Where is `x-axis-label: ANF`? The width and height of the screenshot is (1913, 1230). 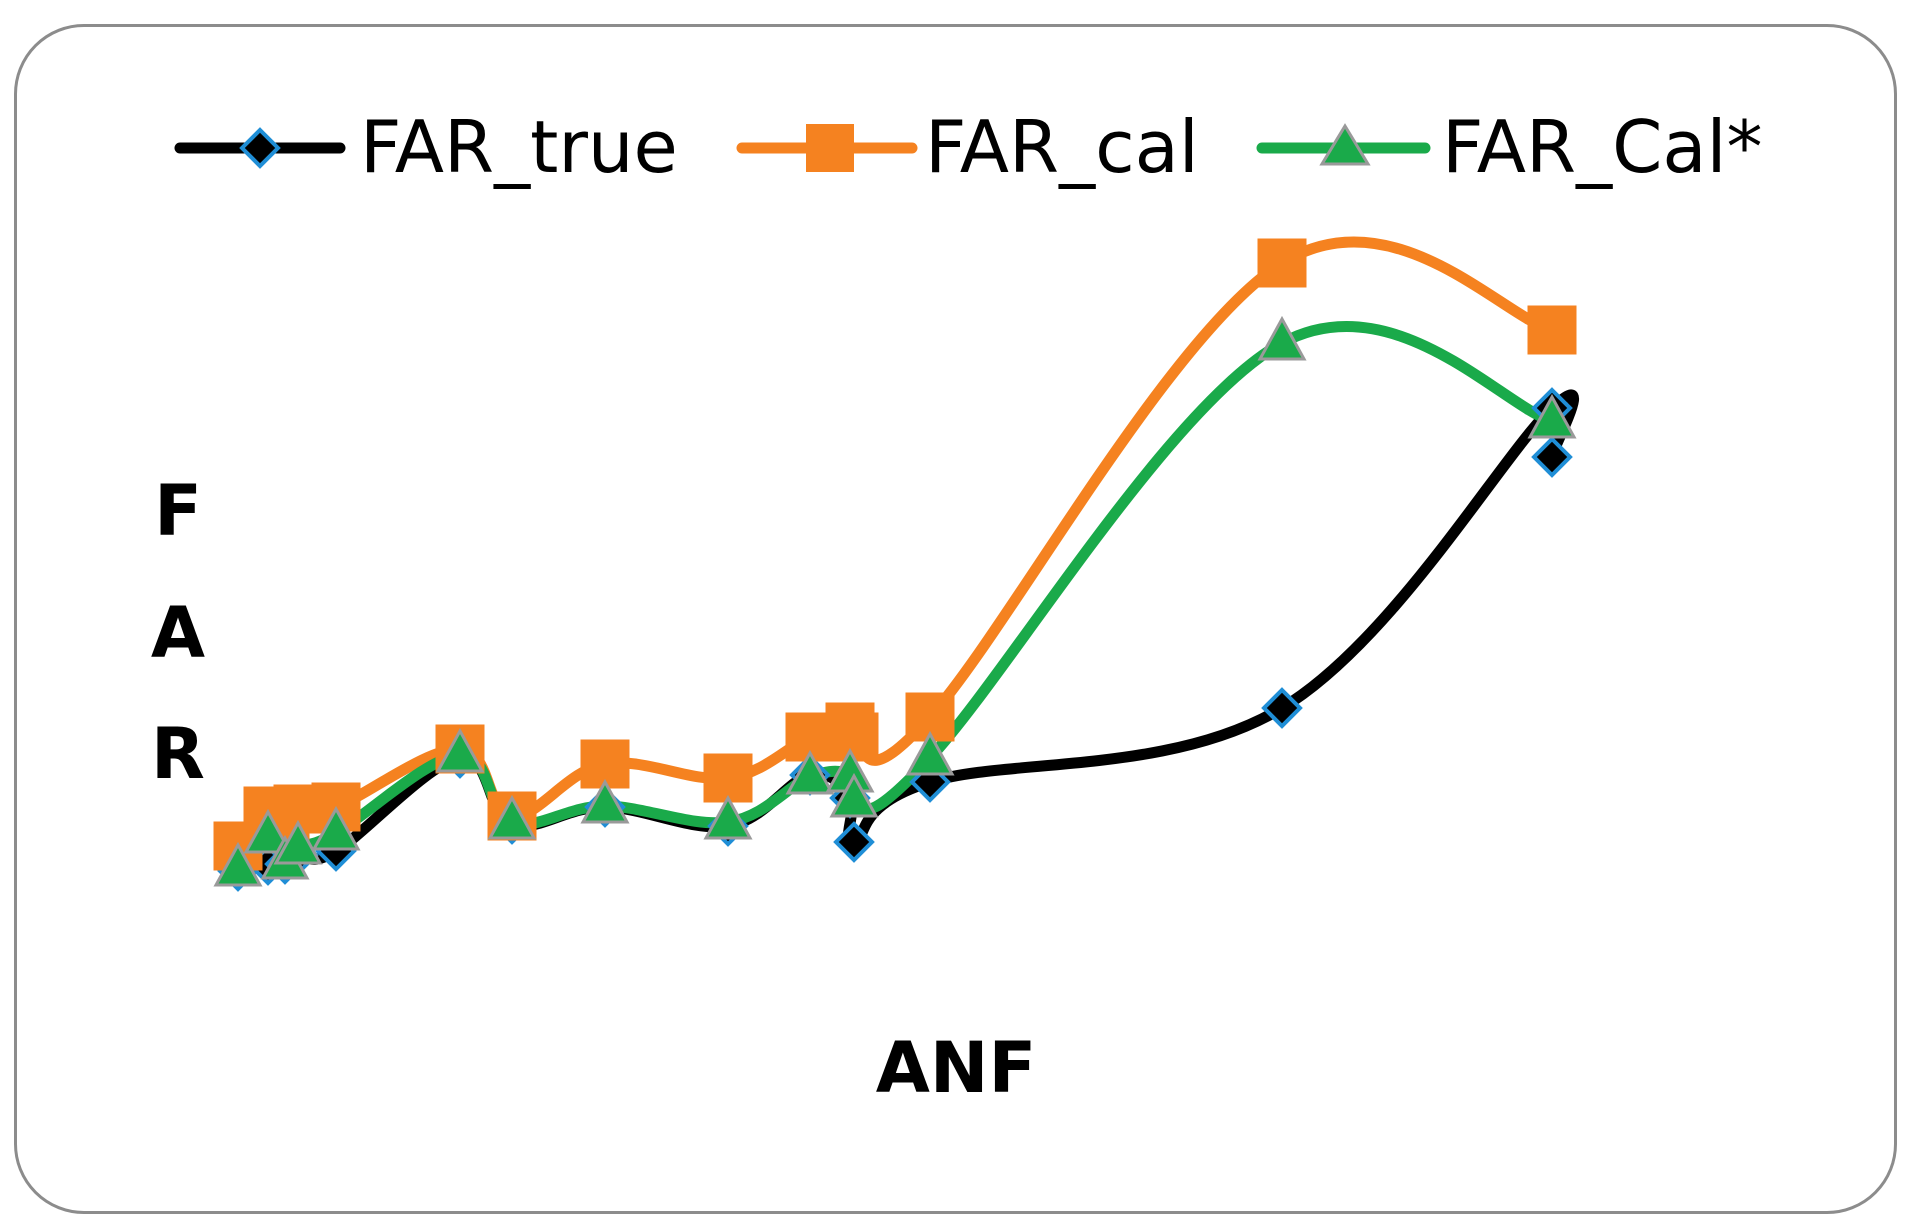 x-axis-label: ANF is located at coordinates (956, 1068).